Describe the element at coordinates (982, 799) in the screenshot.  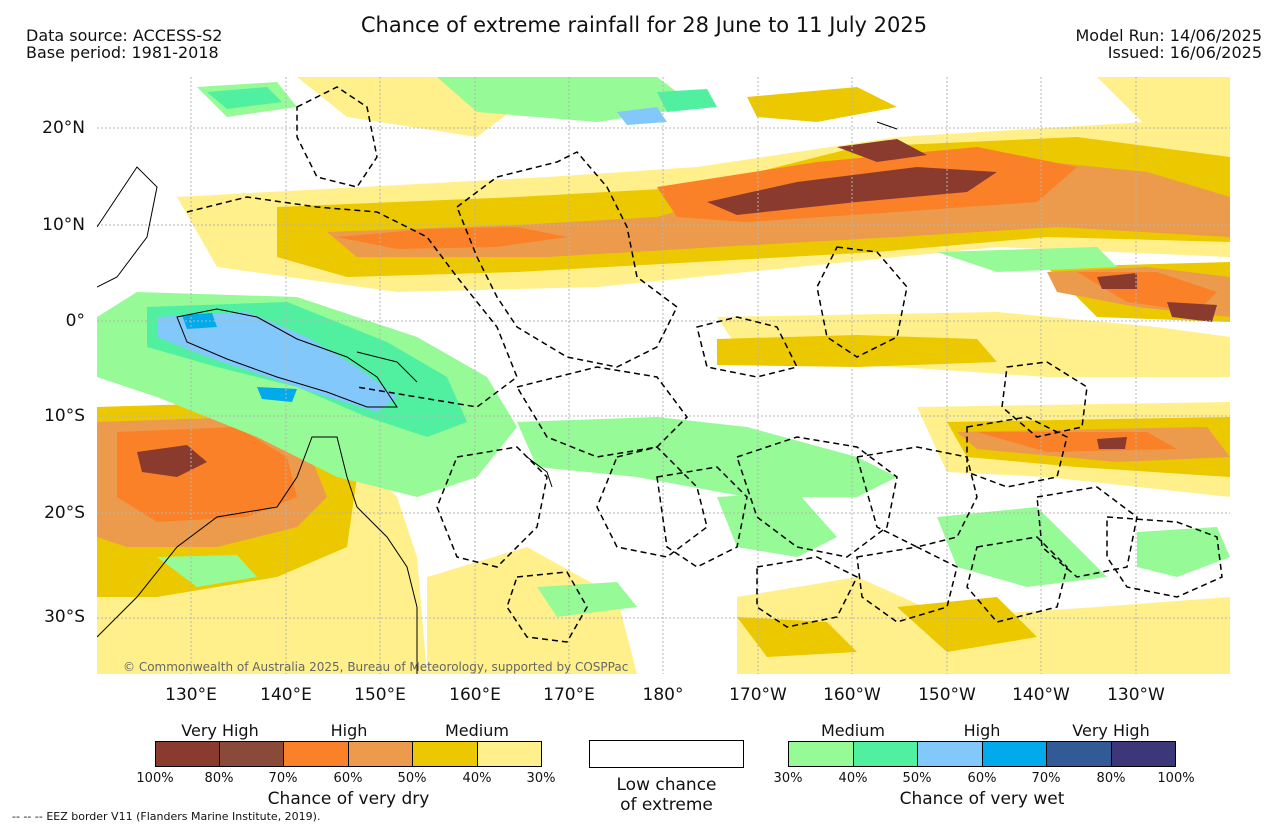
I see `legend-wet-caption: Chance of very wet` at that location.